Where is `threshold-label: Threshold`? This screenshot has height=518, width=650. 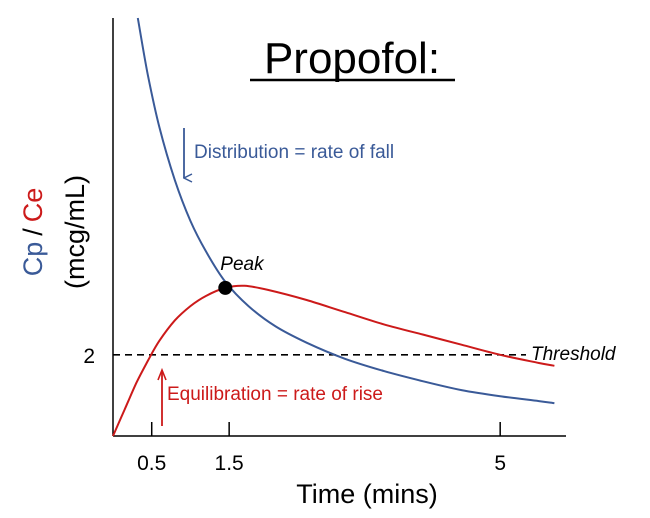 threshold-label: Threshold is located at coordinates (574, 354).